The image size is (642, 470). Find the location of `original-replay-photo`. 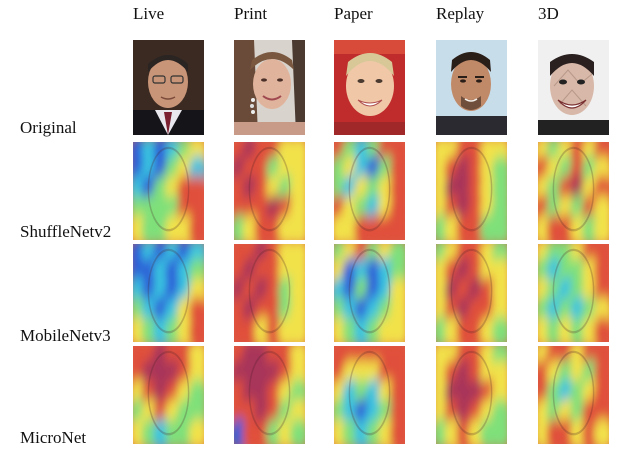

original-replay-photo is located at coordinates (471, 87).